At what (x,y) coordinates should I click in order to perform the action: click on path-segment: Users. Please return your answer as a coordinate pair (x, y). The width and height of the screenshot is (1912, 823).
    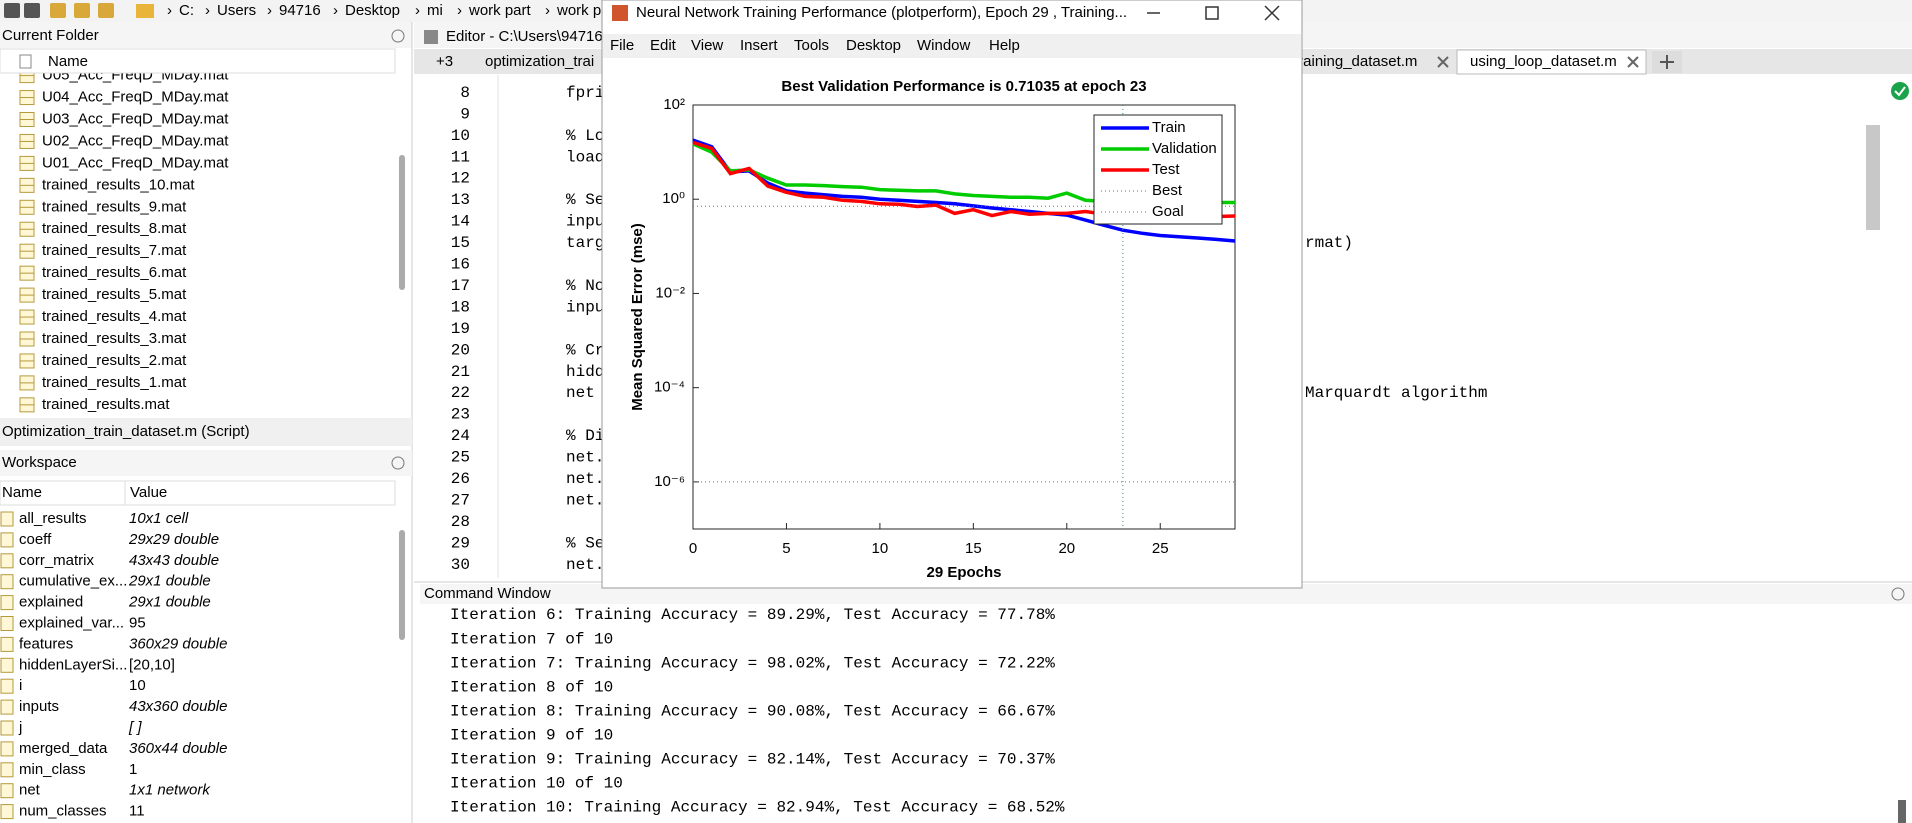
    Looking at the image, I should click on (236, 10).